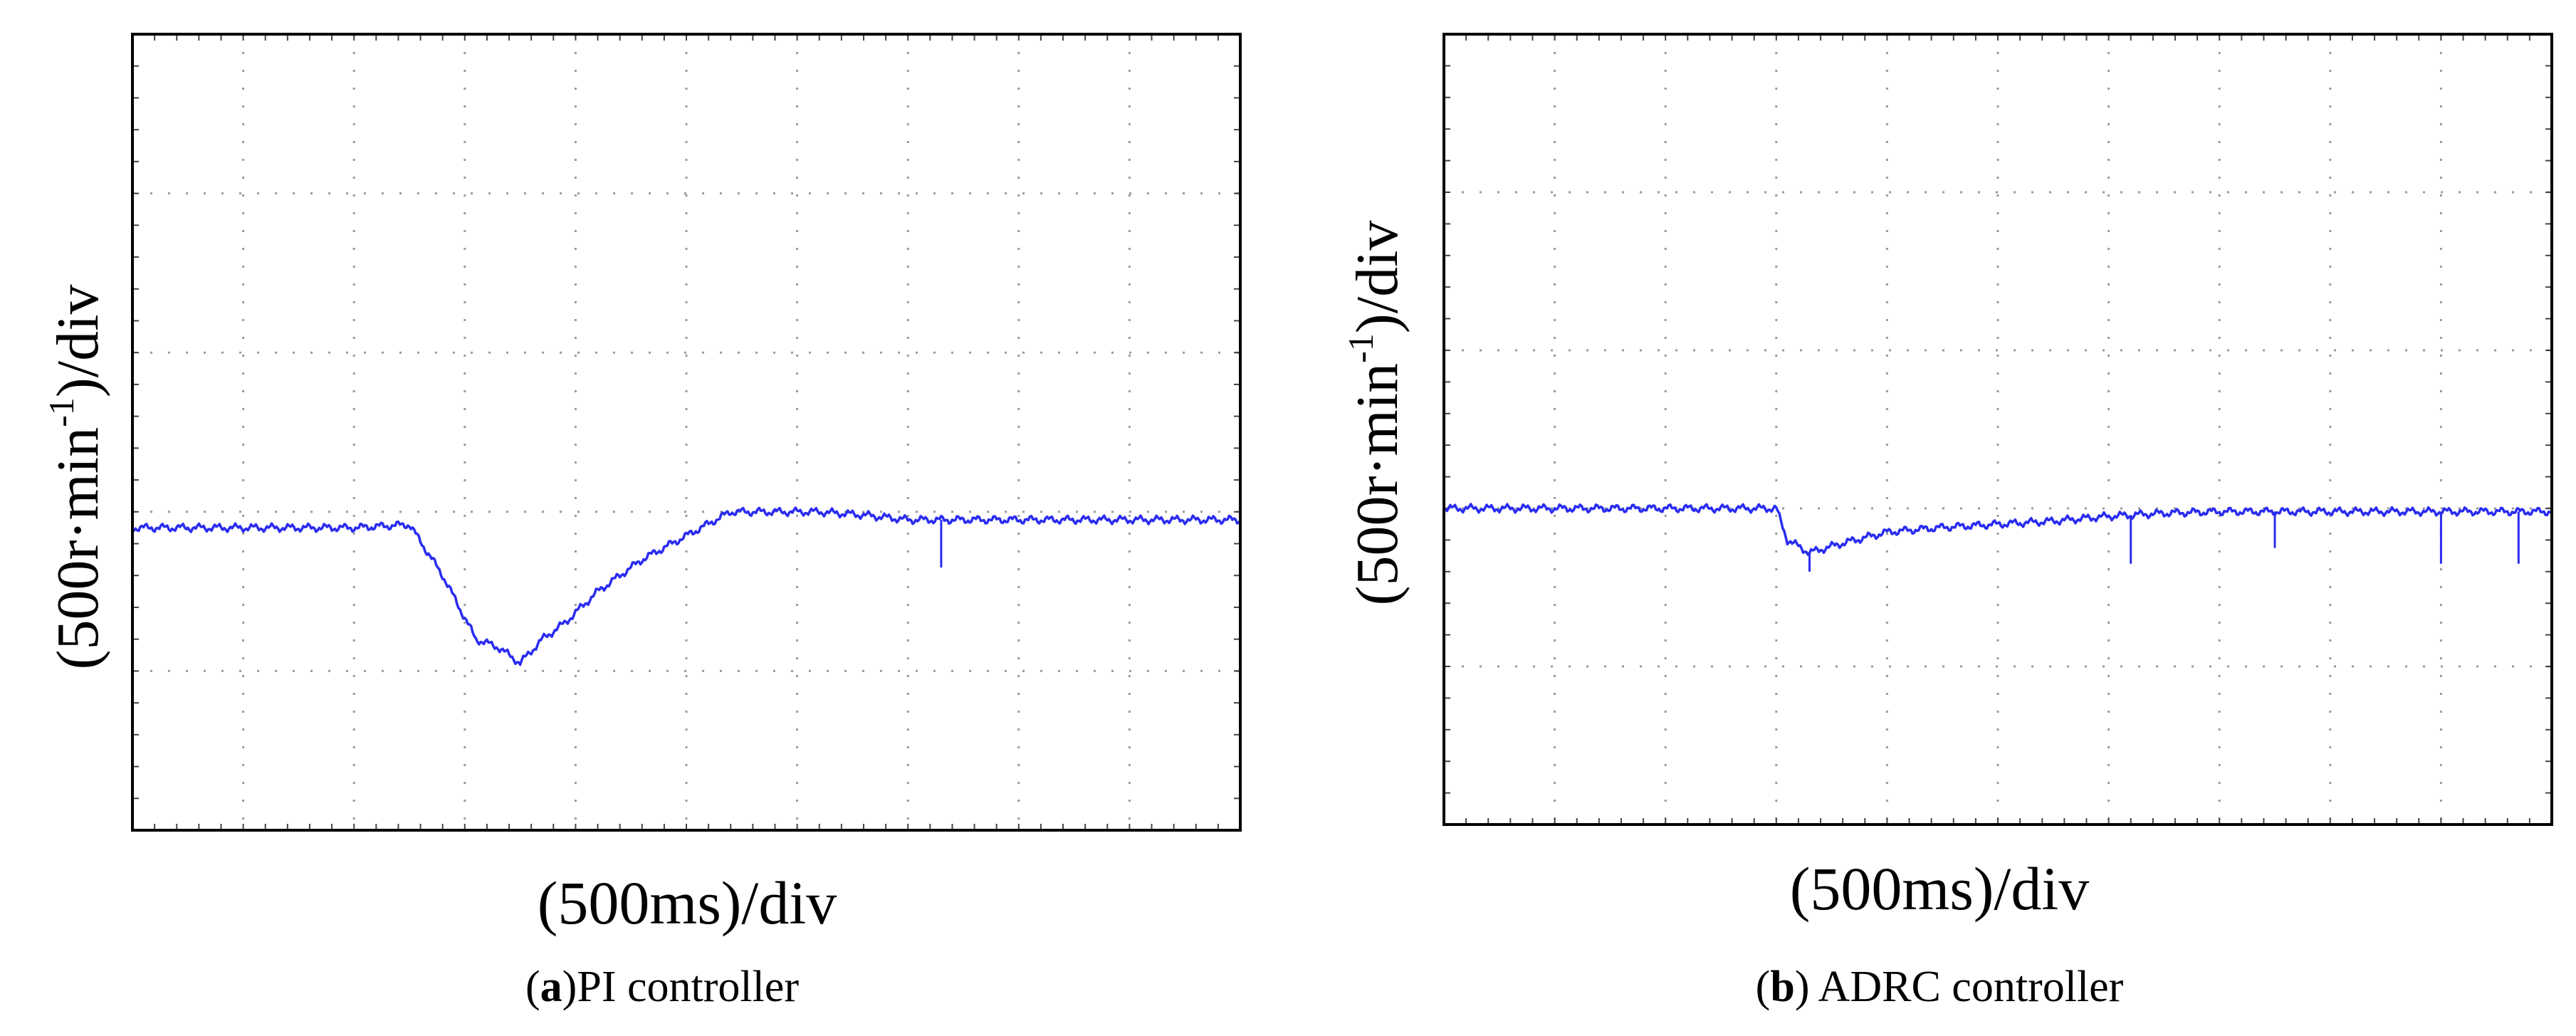 This screenshot has height=1036, width=2576. Describe the element at coordinates (1966, 987) in the screenshot. I see `panel-title: ADRC controller` at that location.